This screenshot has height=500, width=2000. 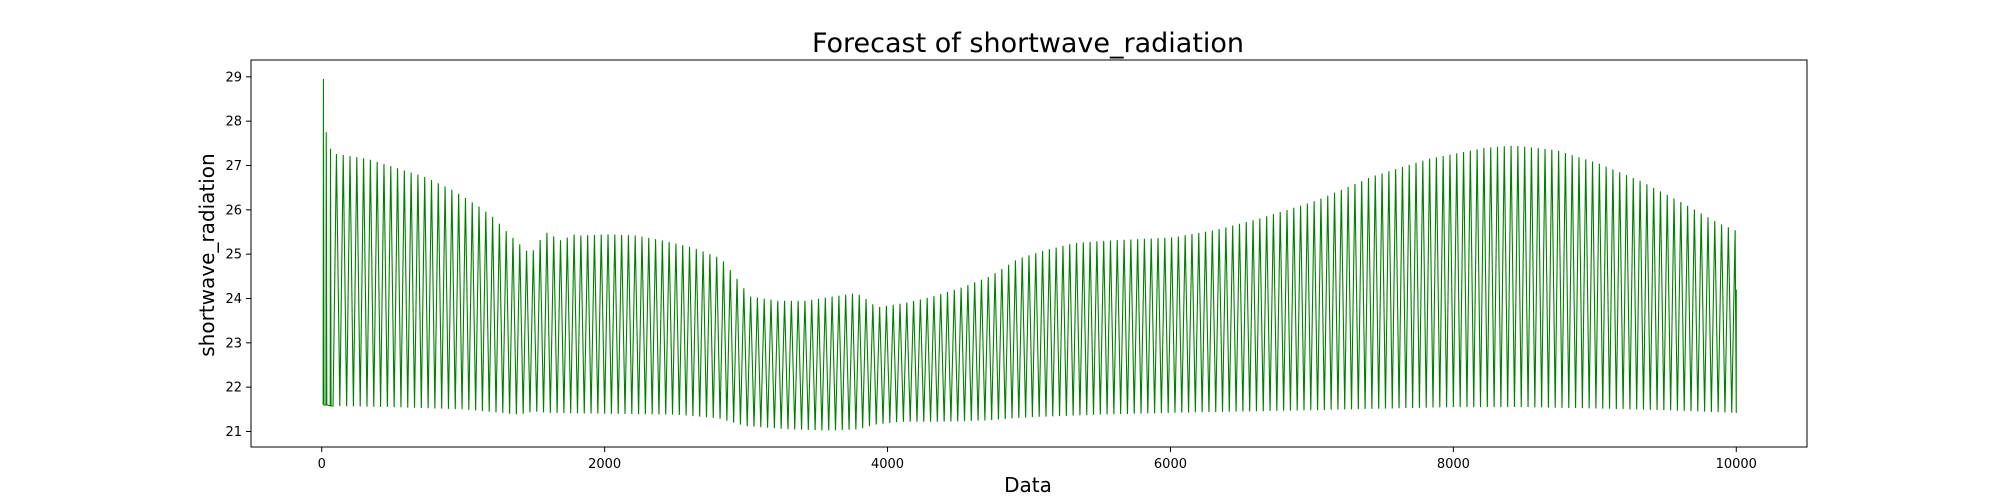 What do you see at coordinates (1170, 464) in the screenshot?
I see `x-tick-label: 6000` at bounding box center [1170, 464].